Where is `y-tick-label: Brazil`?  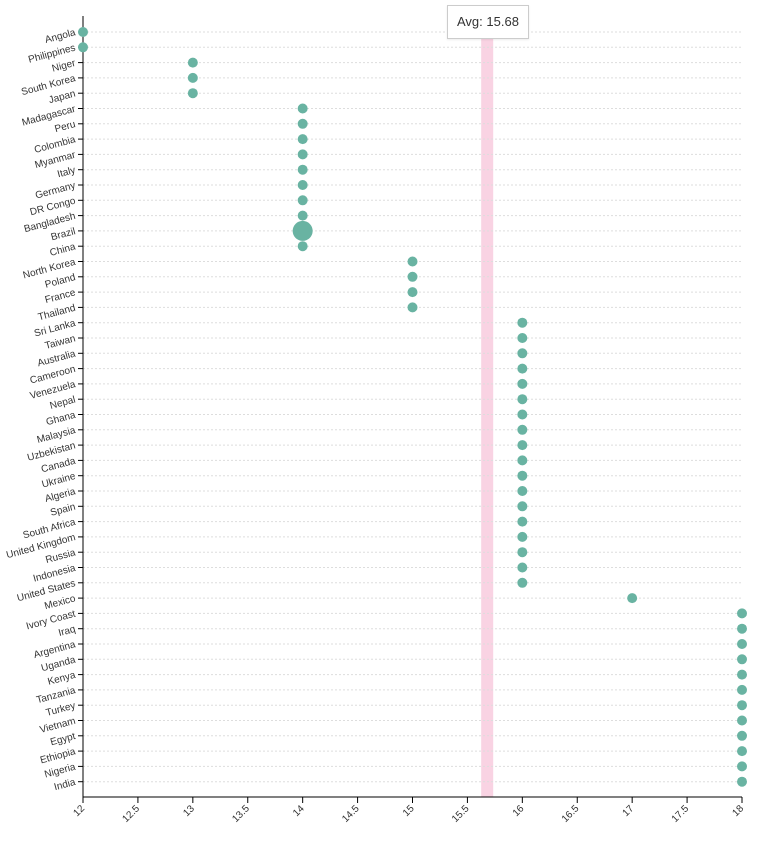
y-tick-label: Brazil is located at coordinates (63, 234).